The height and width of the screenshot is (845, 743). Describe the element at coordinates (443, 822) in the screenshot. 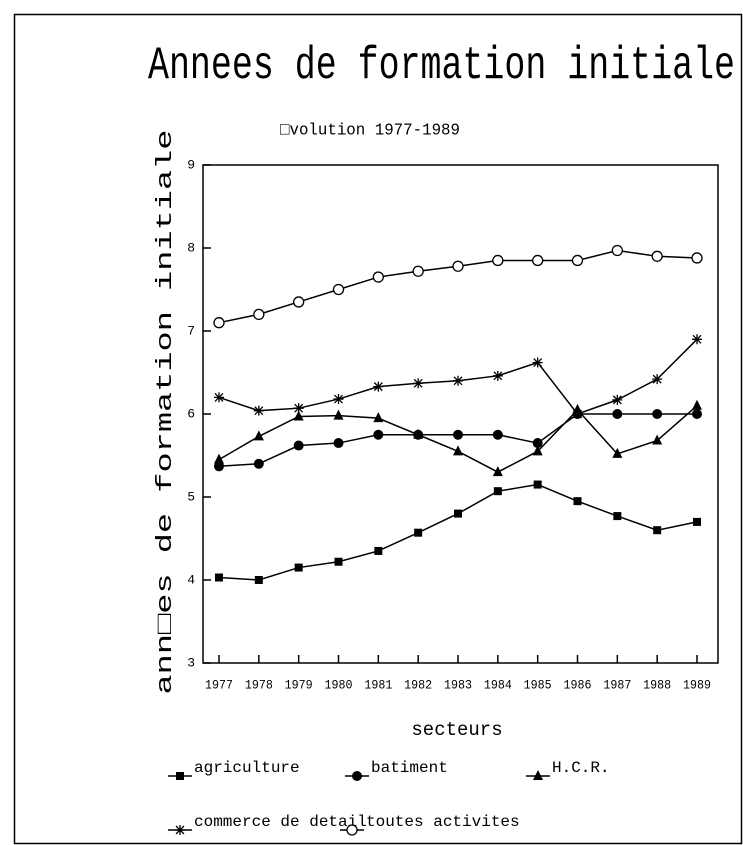

I see `legend-label: toutes activites` at that location.